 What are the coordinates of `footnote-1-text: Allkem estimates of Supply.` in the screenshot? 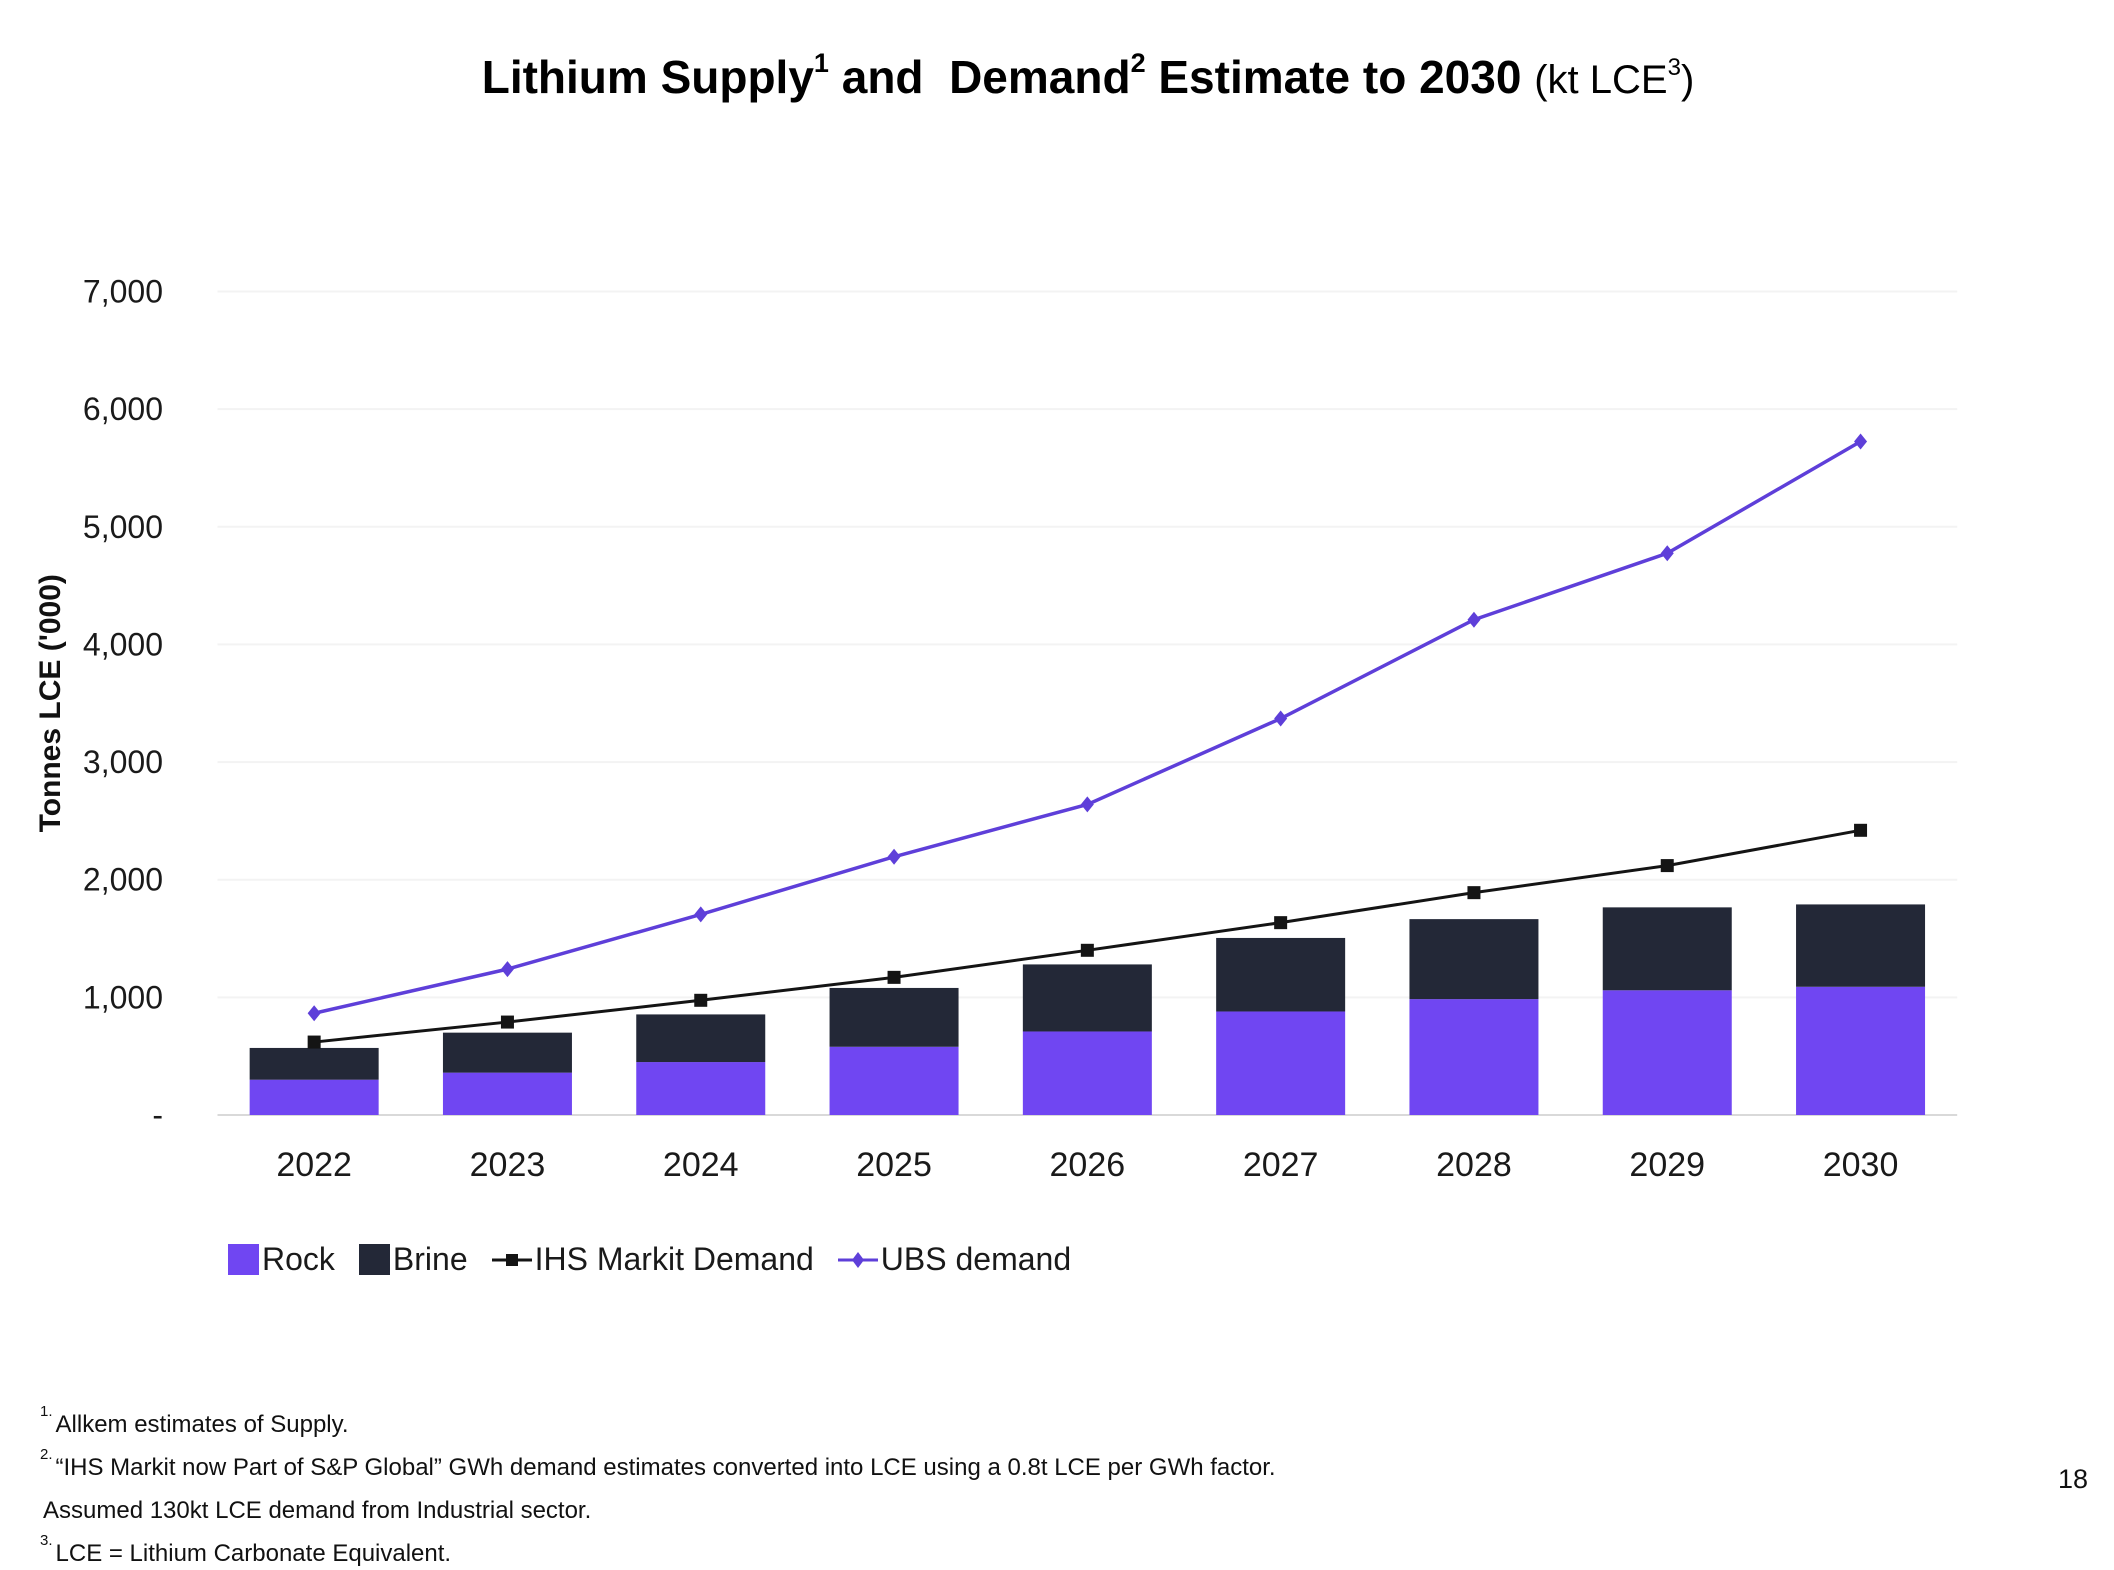 It's located at (202, 1424).